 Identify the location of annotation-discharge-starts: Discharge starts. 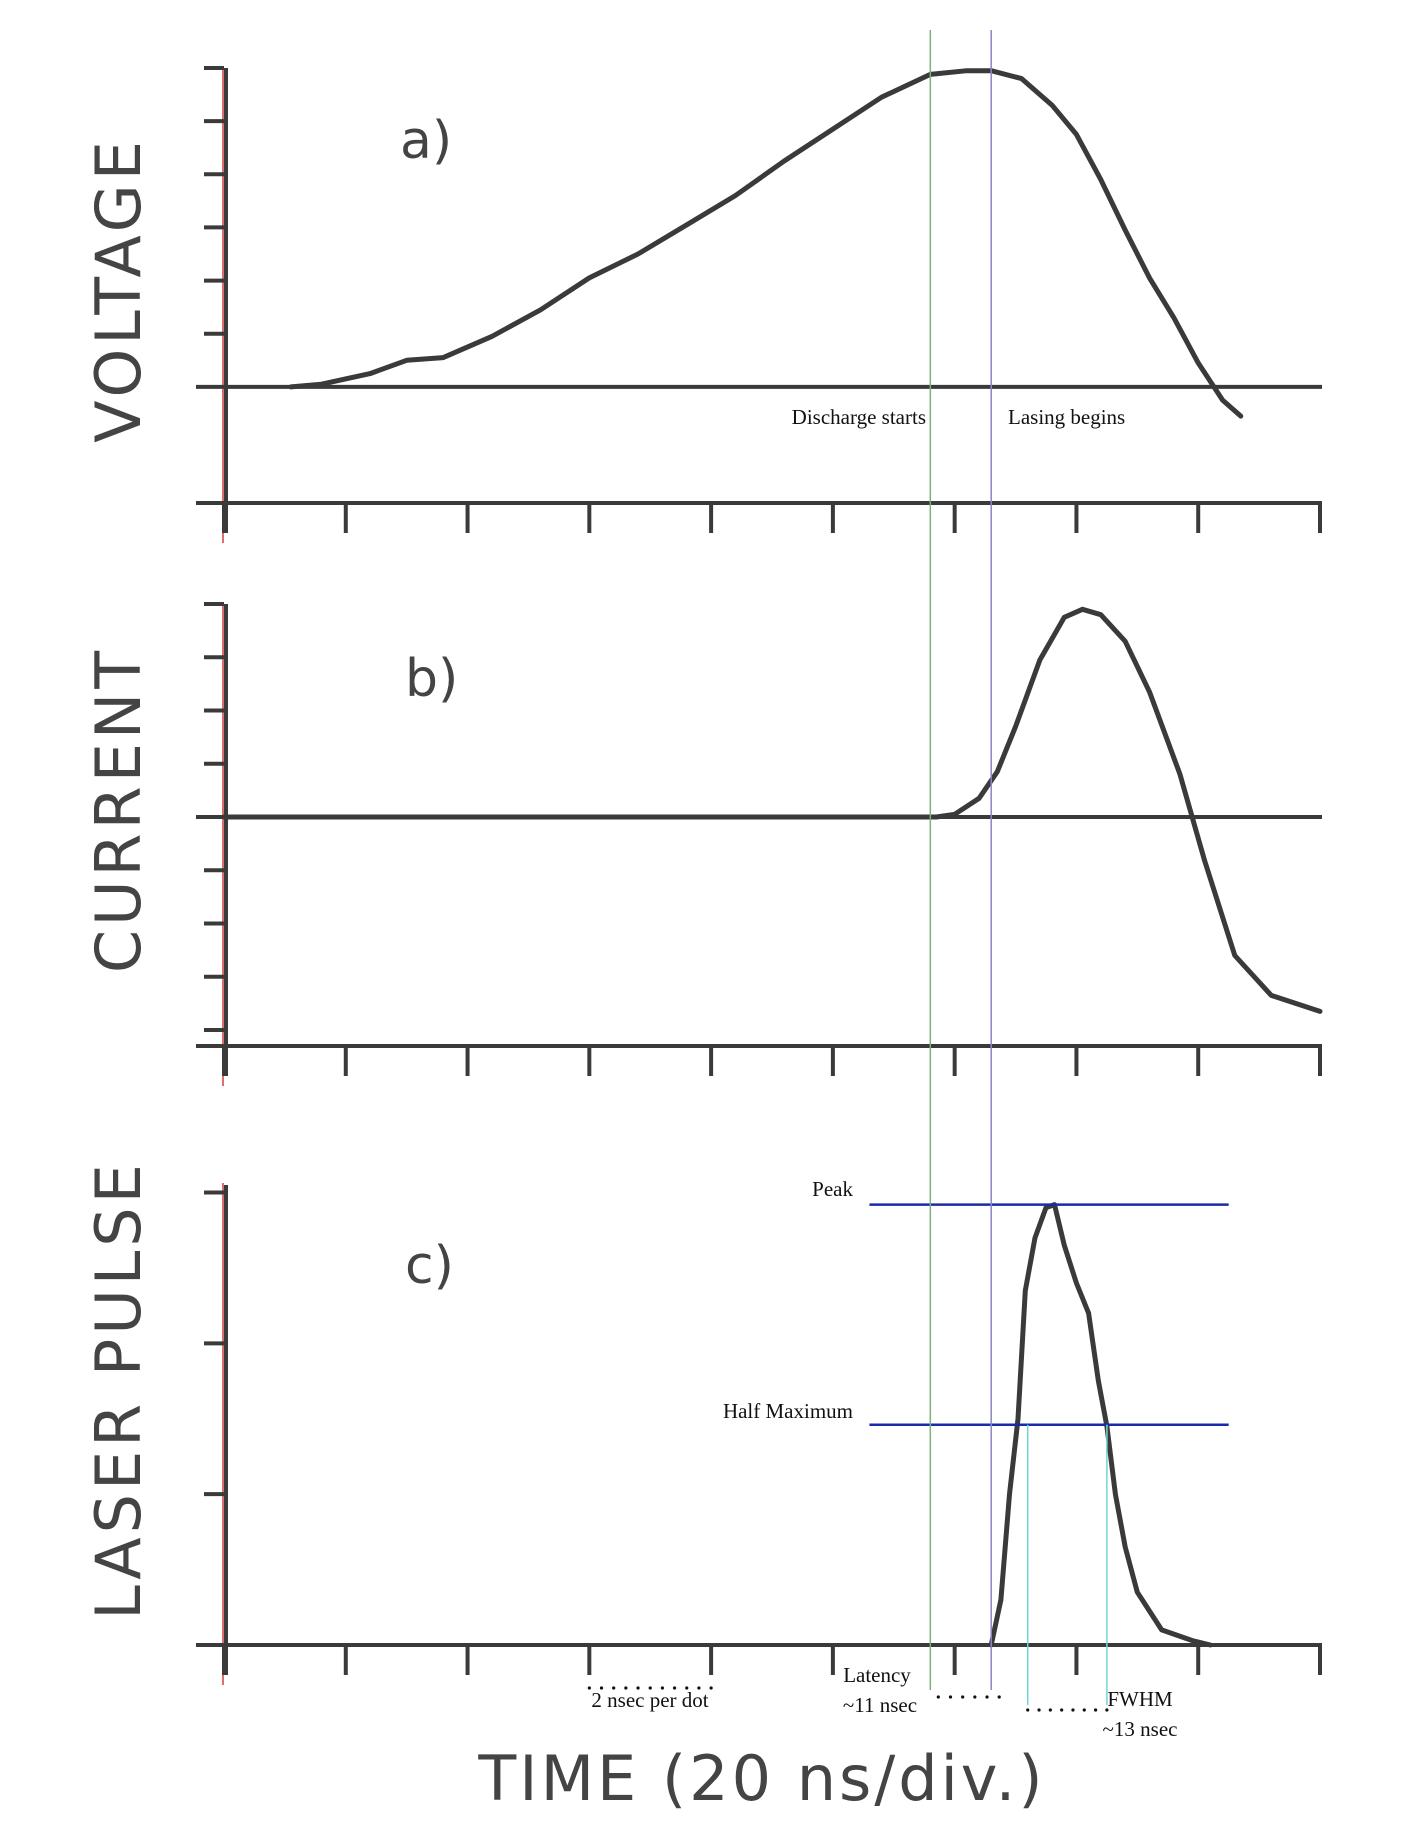
(859, 417).